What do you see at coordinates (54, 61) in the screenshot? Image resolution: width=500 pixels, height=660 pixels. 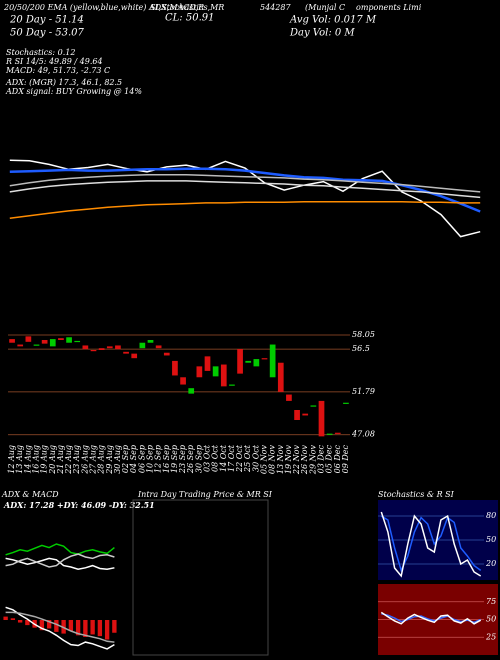 I see `header-text: R SI 14/5: 49.89 / 49.64` at bounding box center [54, 61].